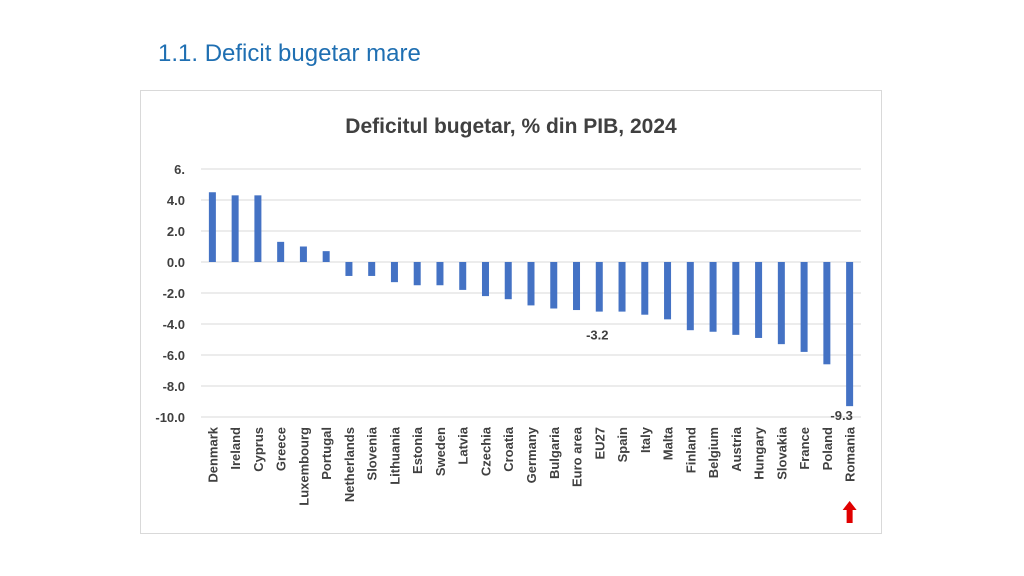 The width and height of the screenshot is (1024, 576). What do you see at coordinates (485, 279) in the screenshot?
I see `bar-czechia` at bounding box center [485, 279].